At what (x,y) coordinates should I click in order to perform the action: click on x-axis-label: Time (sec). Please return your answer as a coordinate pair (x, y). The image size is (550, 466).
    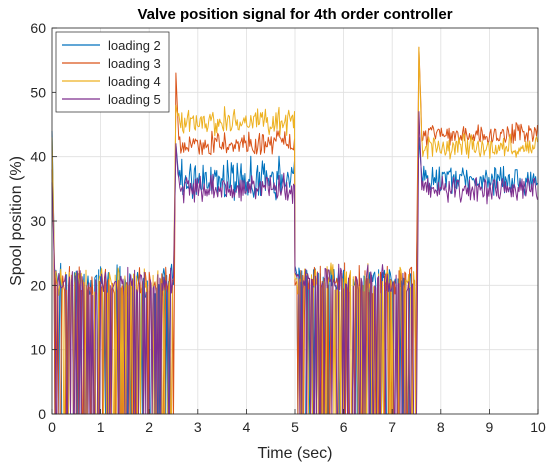
    Looking at the image, I should click on (295, 453).